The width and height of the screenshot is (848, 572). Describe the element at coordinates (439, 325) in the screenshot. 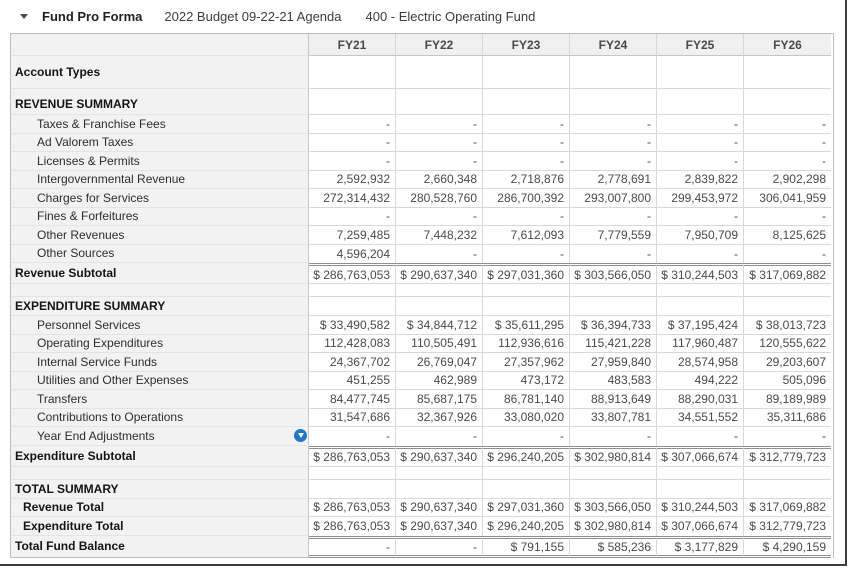

I see `value-cell: $ 34,844,712` at that location.